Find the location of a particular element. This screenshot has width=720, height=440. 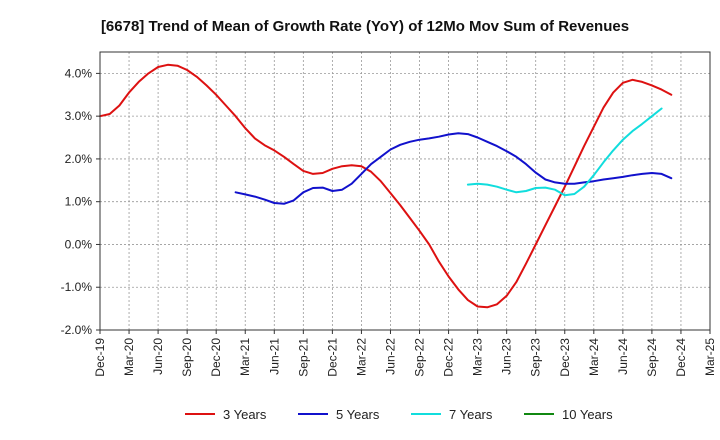

x-tick-label: Sep-23 is located at coordinates (536, 357).